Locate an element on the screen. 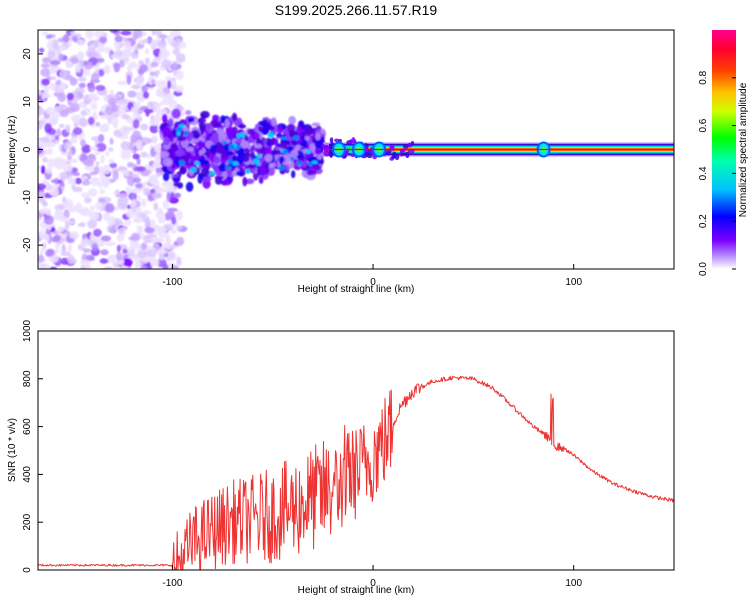 Image resolution: width=750 pixels, height=600 pixels. colorbar-ticks: 0.0 0.2 0.4 0.6 0.8 is located at coordinates (717, 173).